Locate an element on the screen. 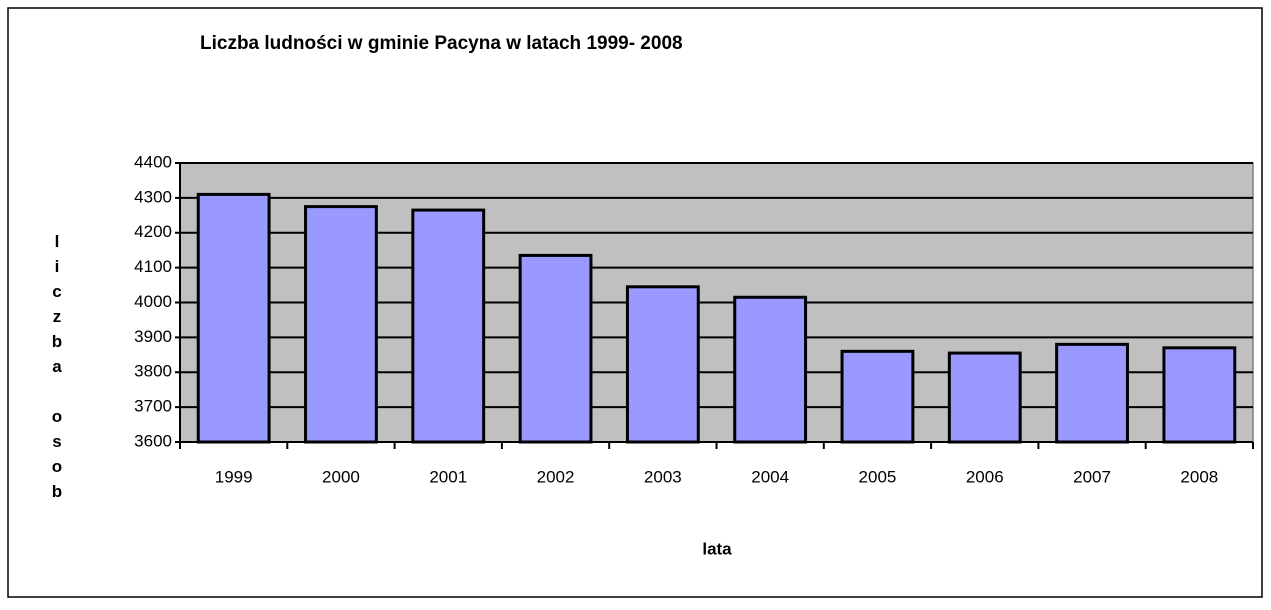 The width and height of the screenshot is (1271, 610). y-tick-label: 4100 is located at coordinates (153, 266).